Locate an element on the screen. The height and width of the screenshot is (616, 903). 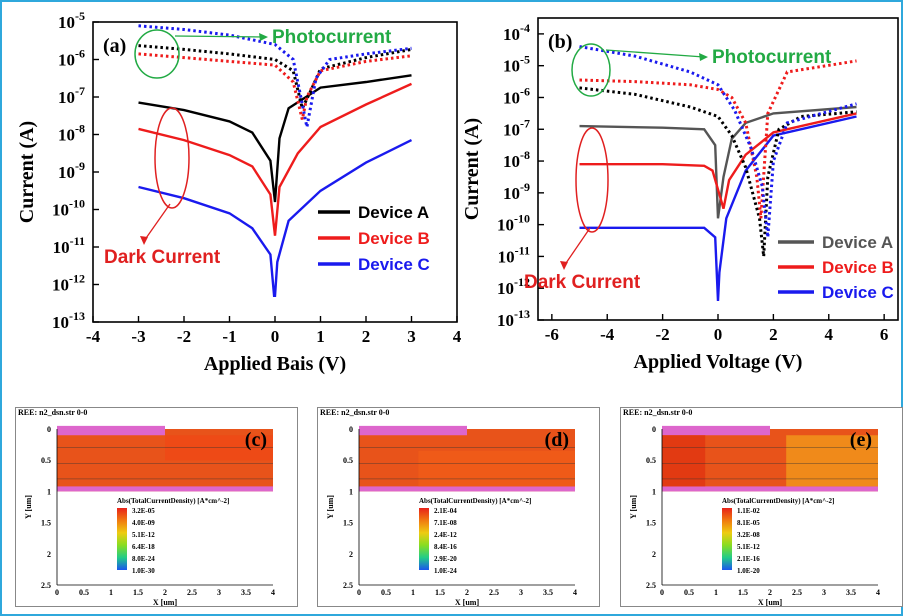
x-tick-label: 3 is located at coordinates (411, 336).